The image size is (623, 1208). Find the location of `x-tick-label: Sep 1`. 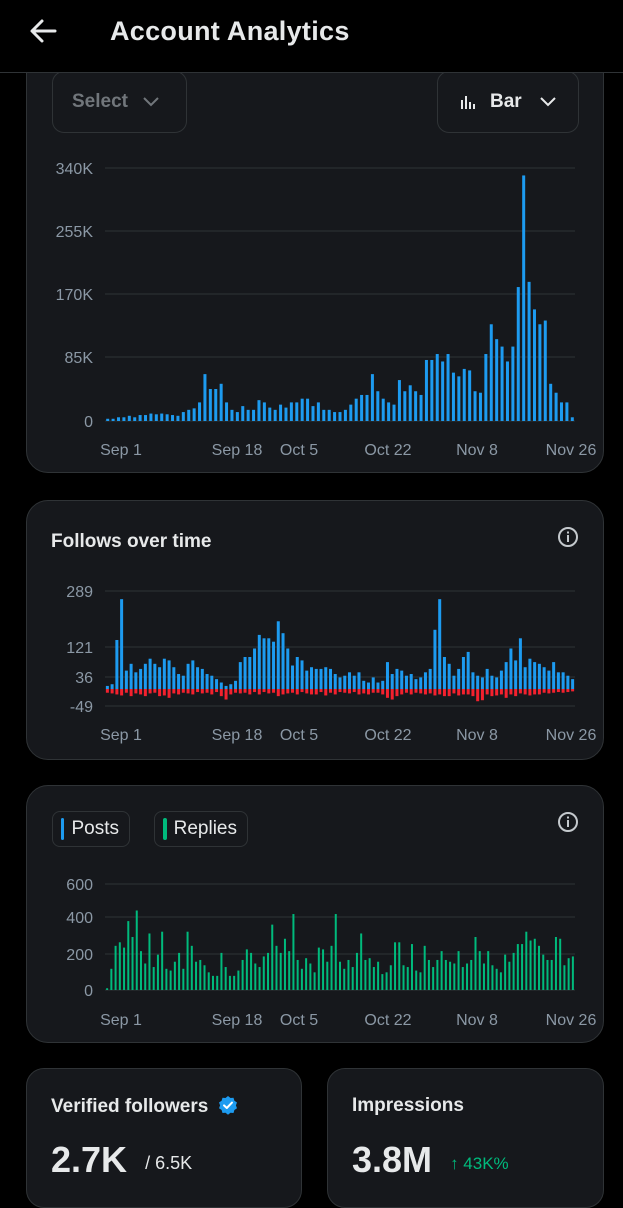

x-tick-label: Sep 1 is located at coordinates (121, 1020).